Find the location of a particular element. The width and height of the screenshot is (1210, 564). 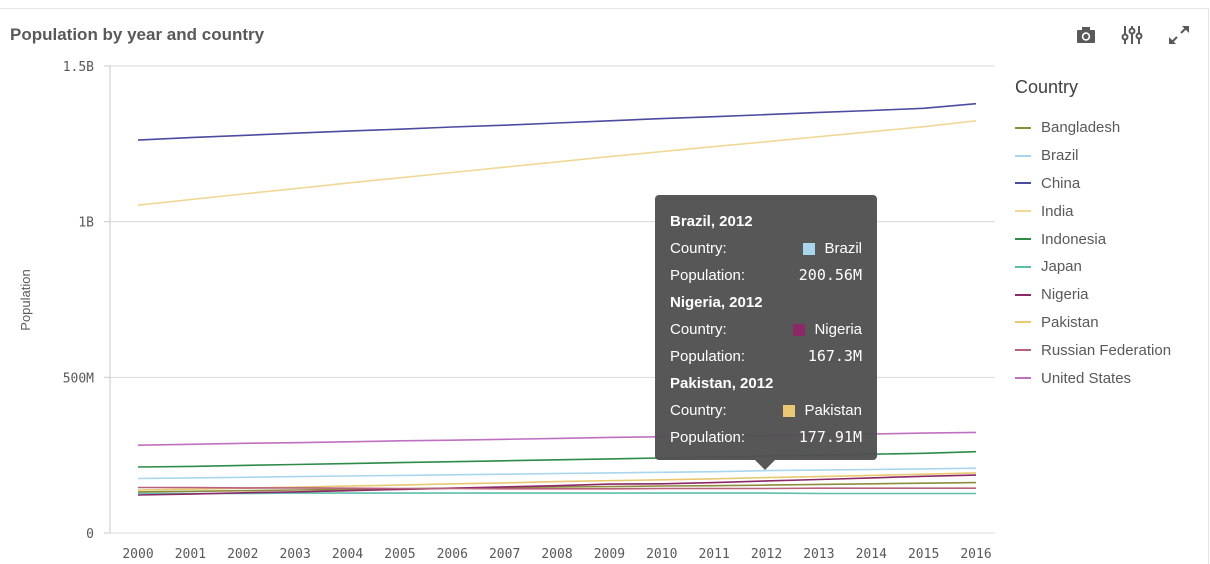

x-tick-label: 2015 is located at coordinates (923, 554).